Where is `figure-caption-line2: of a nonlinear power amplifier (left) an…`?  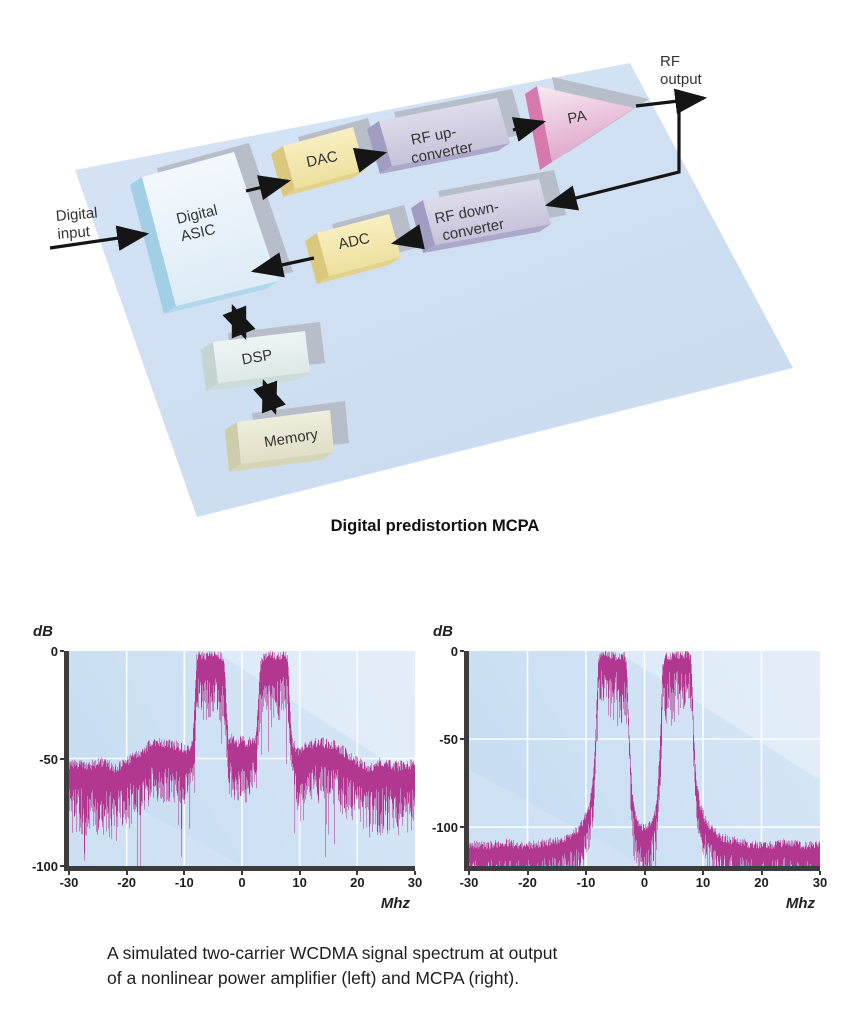 figure-caption-line2: of a nonlinear power amplifier (left) an… is located at coordinates (313, 977).